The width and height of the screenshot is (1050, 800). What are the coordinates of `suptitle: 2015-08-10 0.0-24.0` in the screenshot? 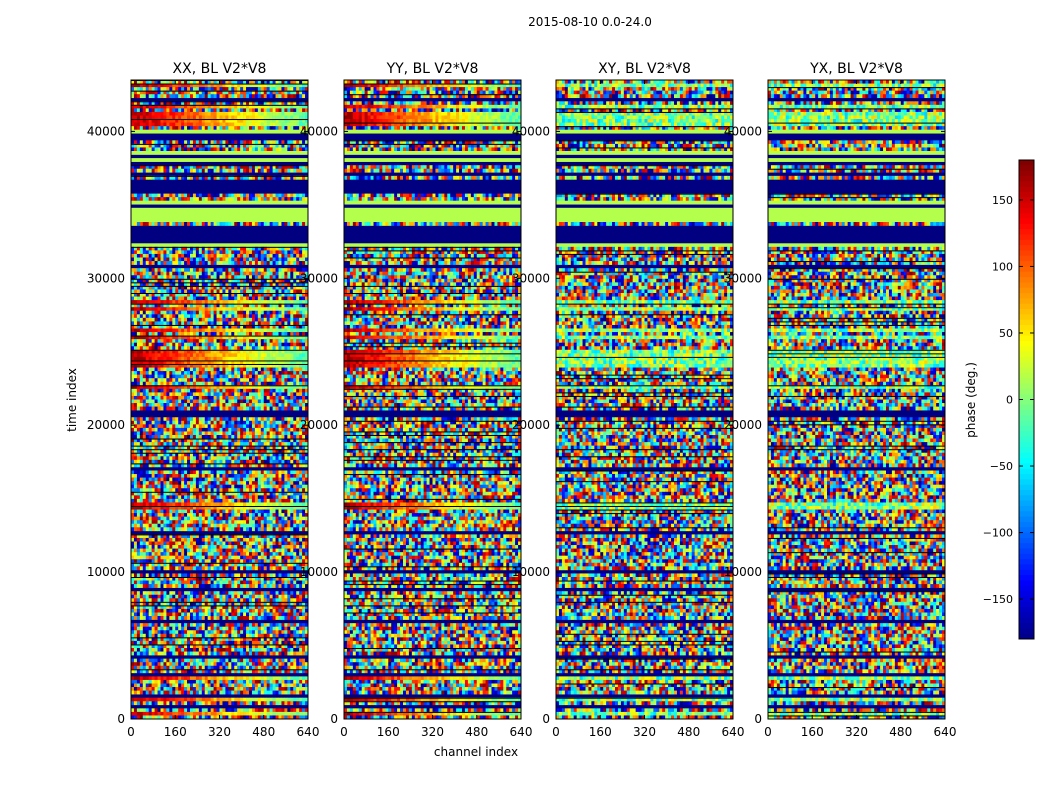 It's located at (590, 22).